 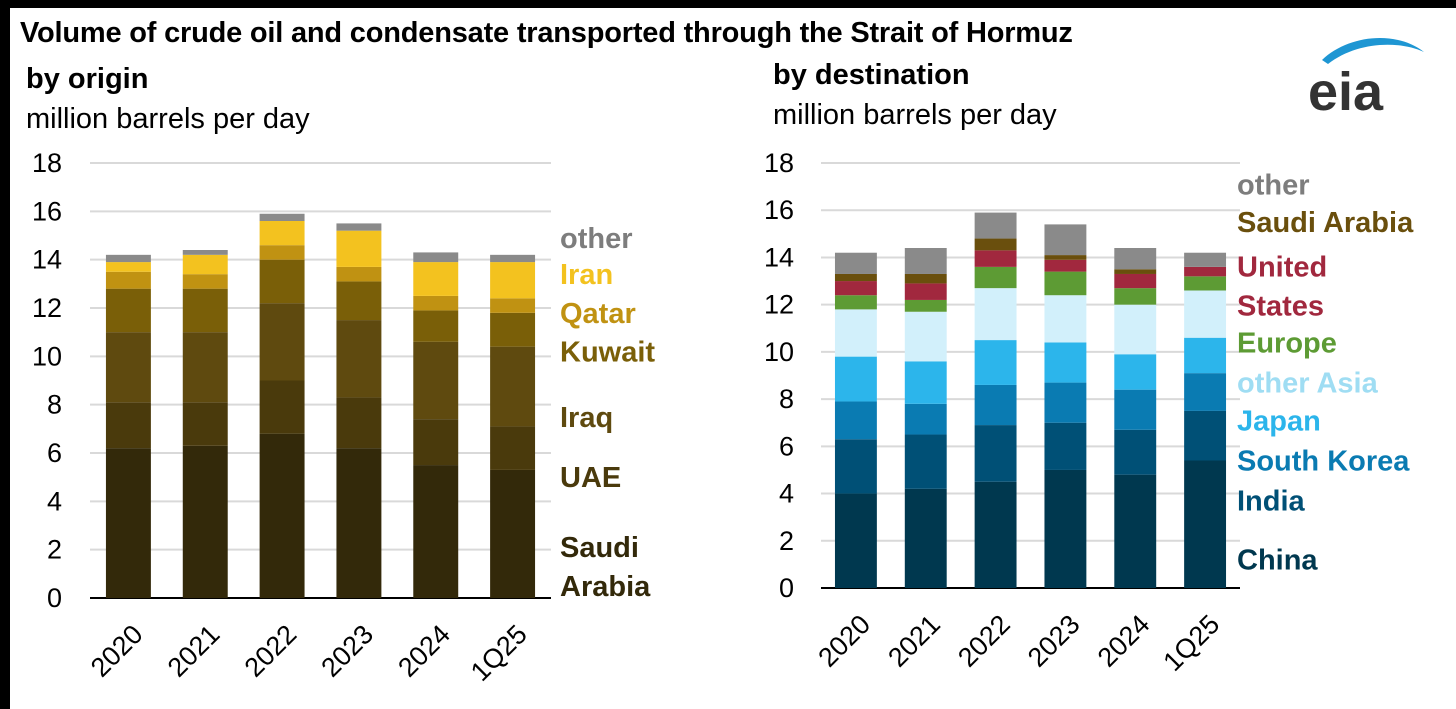 I want to click on destination-bar-segment-other-2024, so click(x=1135, y=259).